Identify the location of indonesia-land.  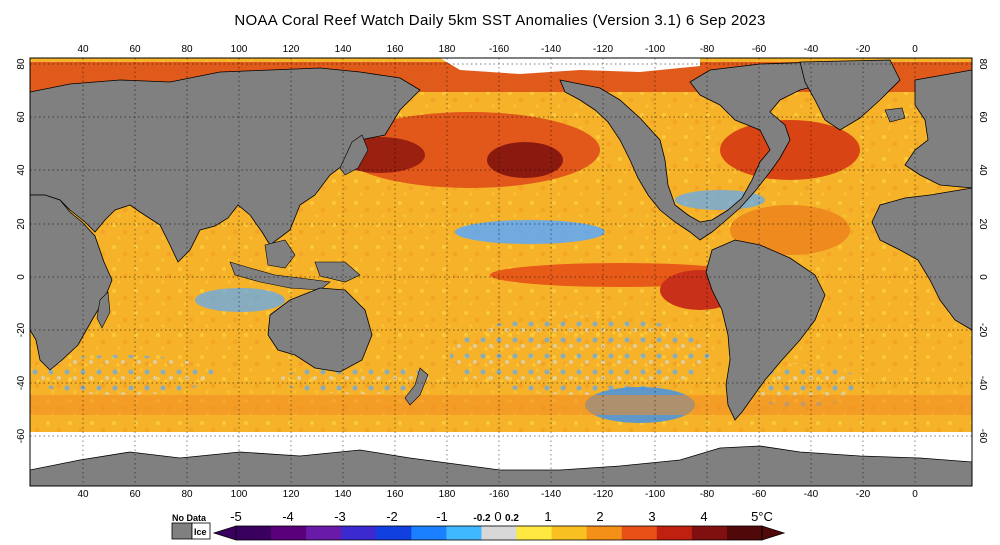
(280, 276).